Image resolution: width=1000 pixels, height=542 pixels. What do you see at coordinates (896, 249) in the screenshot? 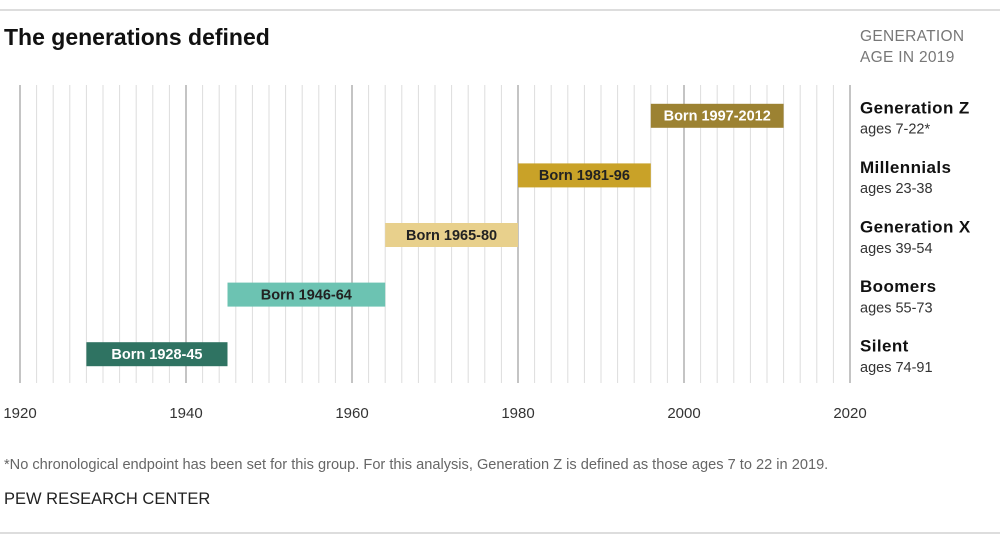
I see `category-subtitle: ages 39-54` at bounding box center [896, 249].